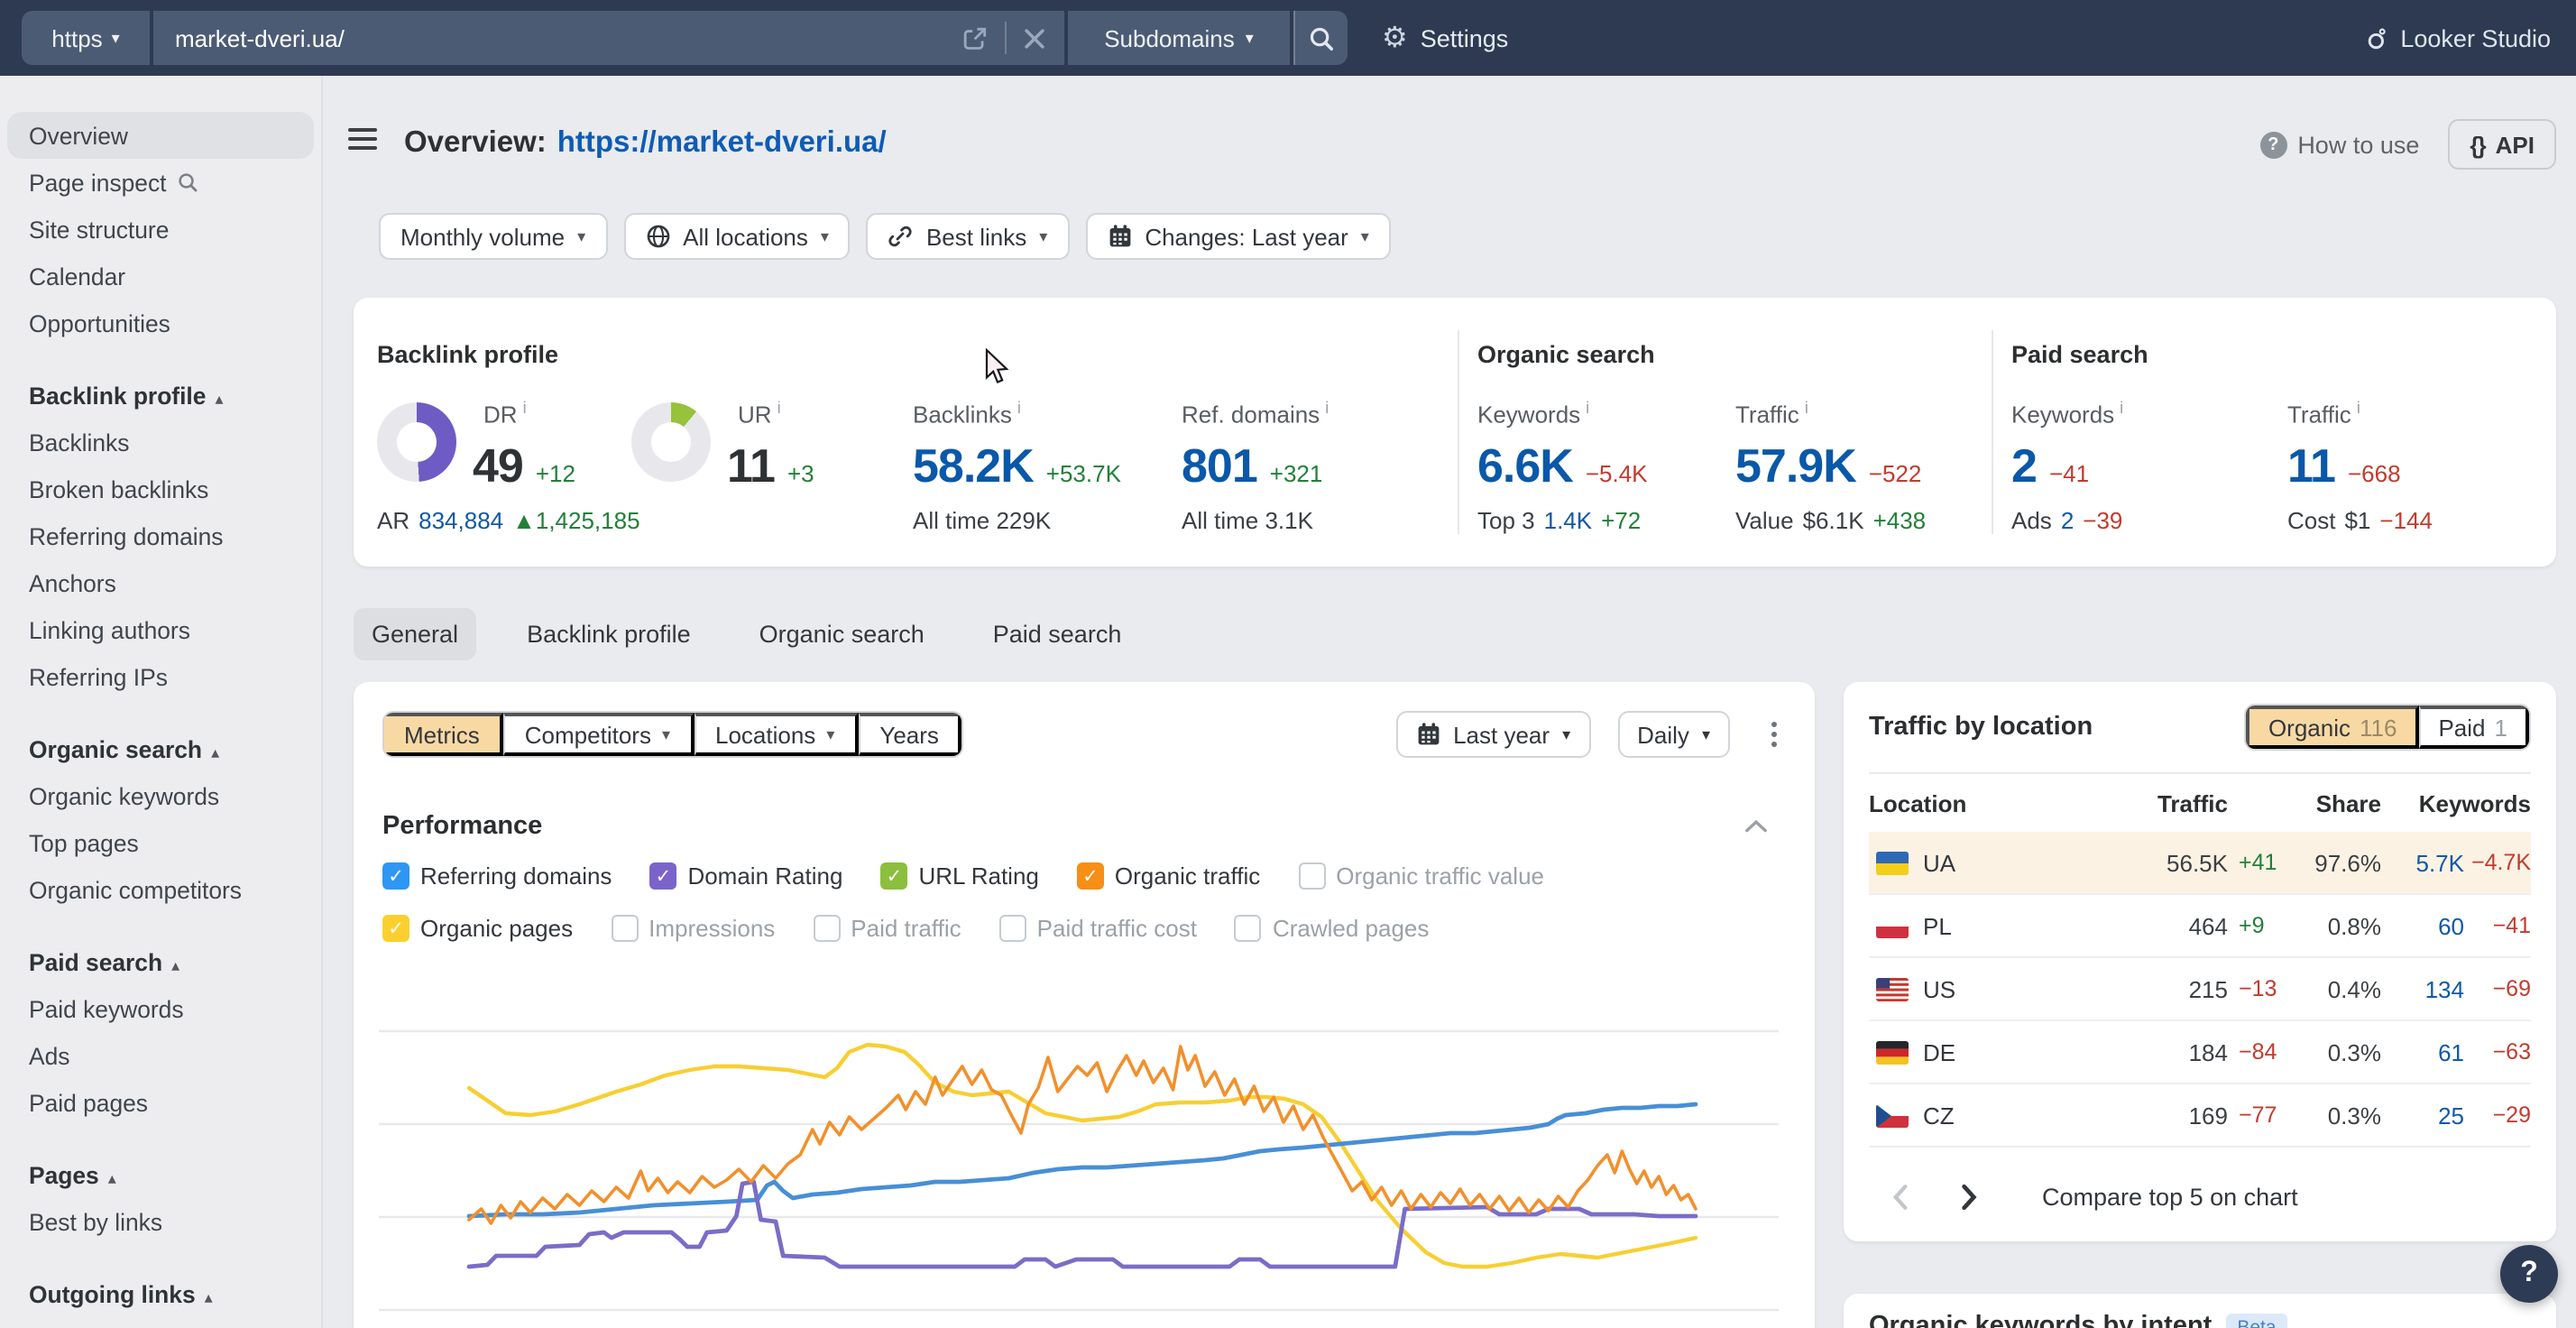 Image resolution: width=2576 pixels, height=1328 pixels. Describe the element at coordinates (161, 1221) in the screenshot. I see `sidebar-item-best-by-links: Best by links` at that location.